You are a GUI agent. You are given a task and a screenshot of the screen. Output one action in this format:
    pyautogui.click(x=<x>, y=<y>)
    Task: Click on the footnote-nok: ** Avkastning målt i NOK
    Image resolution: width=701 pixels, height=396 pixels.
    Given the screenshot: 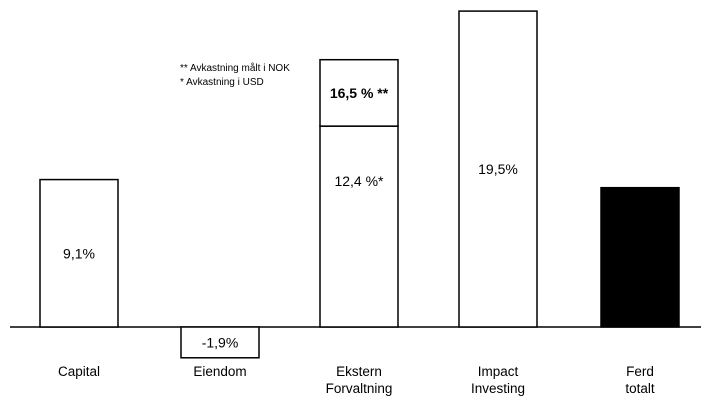 What is the action you would take?
    pyautogui.click(x=235, y=68)
    